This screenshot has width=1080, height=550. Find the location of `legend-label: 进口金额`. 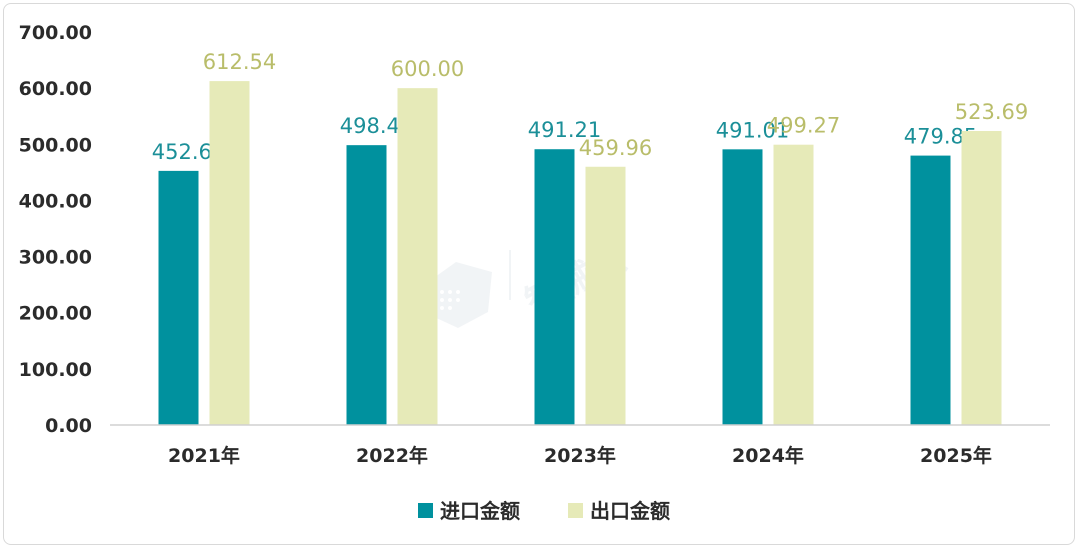

legend-label: 进口金额 is located at coordinates (480, 511).